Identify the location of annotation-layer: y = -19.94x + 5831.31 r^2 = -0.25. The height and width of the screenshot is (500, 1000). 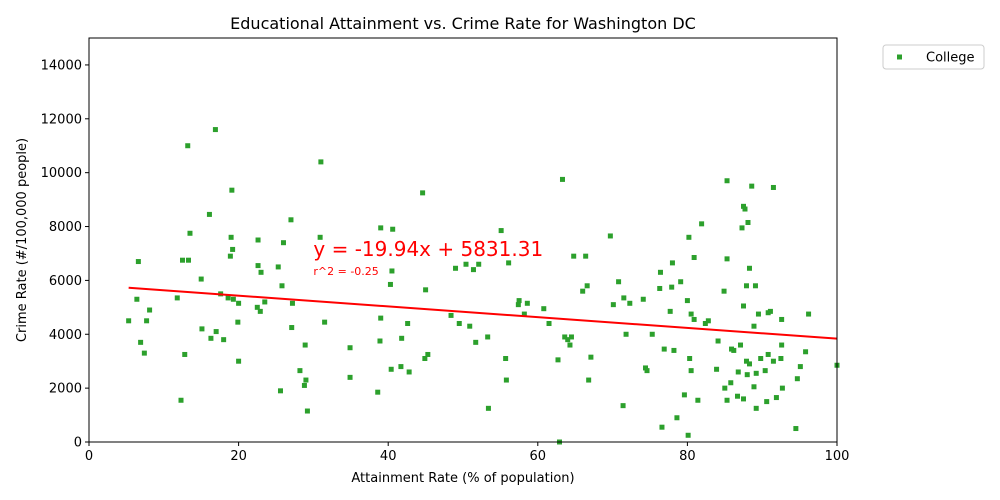
(428, 257).